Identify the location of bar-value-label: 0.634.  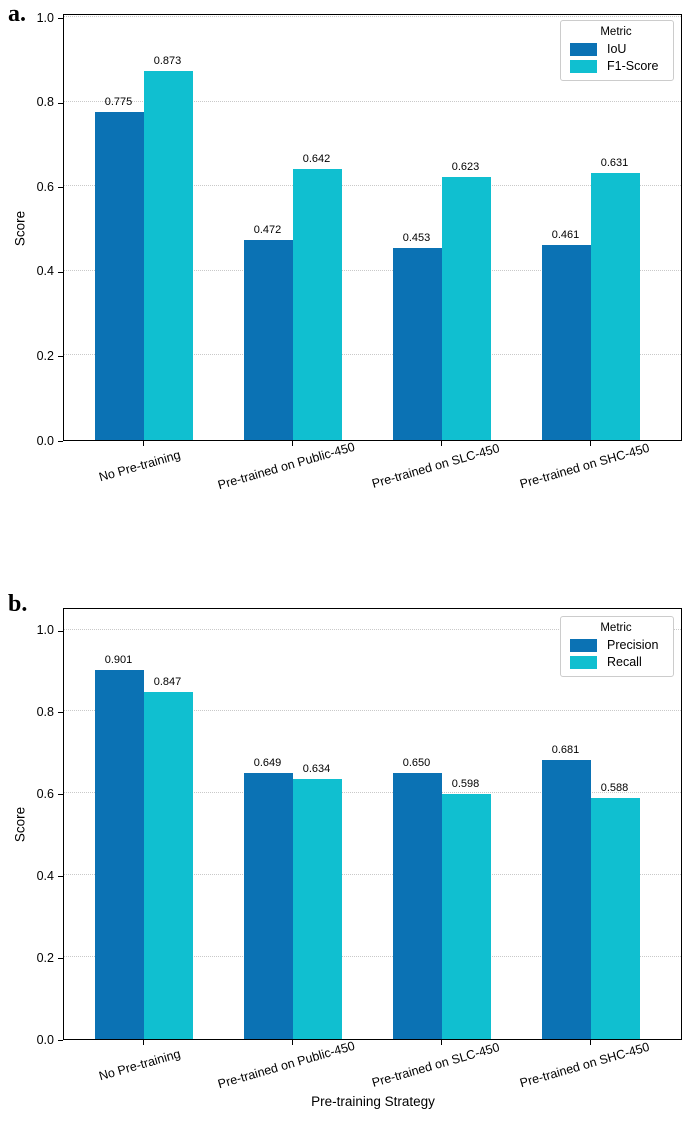
(316, 769).